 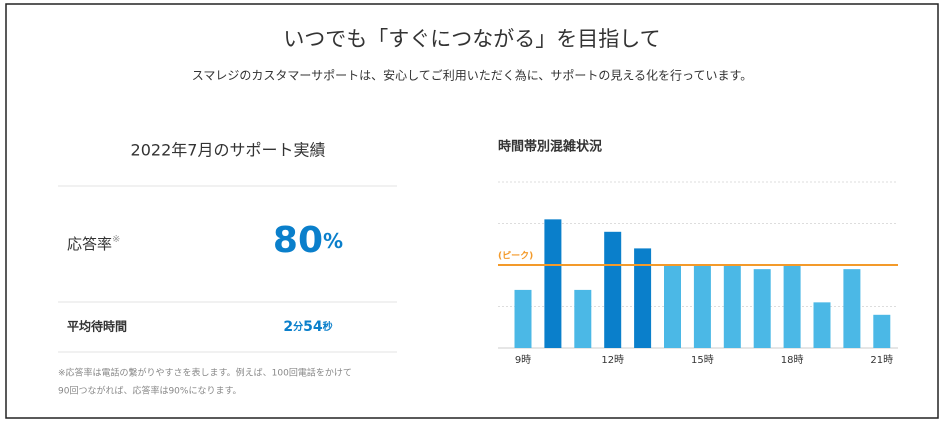 What do you see at coordinates (298, 240) in the screenshot?
I see `rate-number: 80` at bounding box center [298, 240].